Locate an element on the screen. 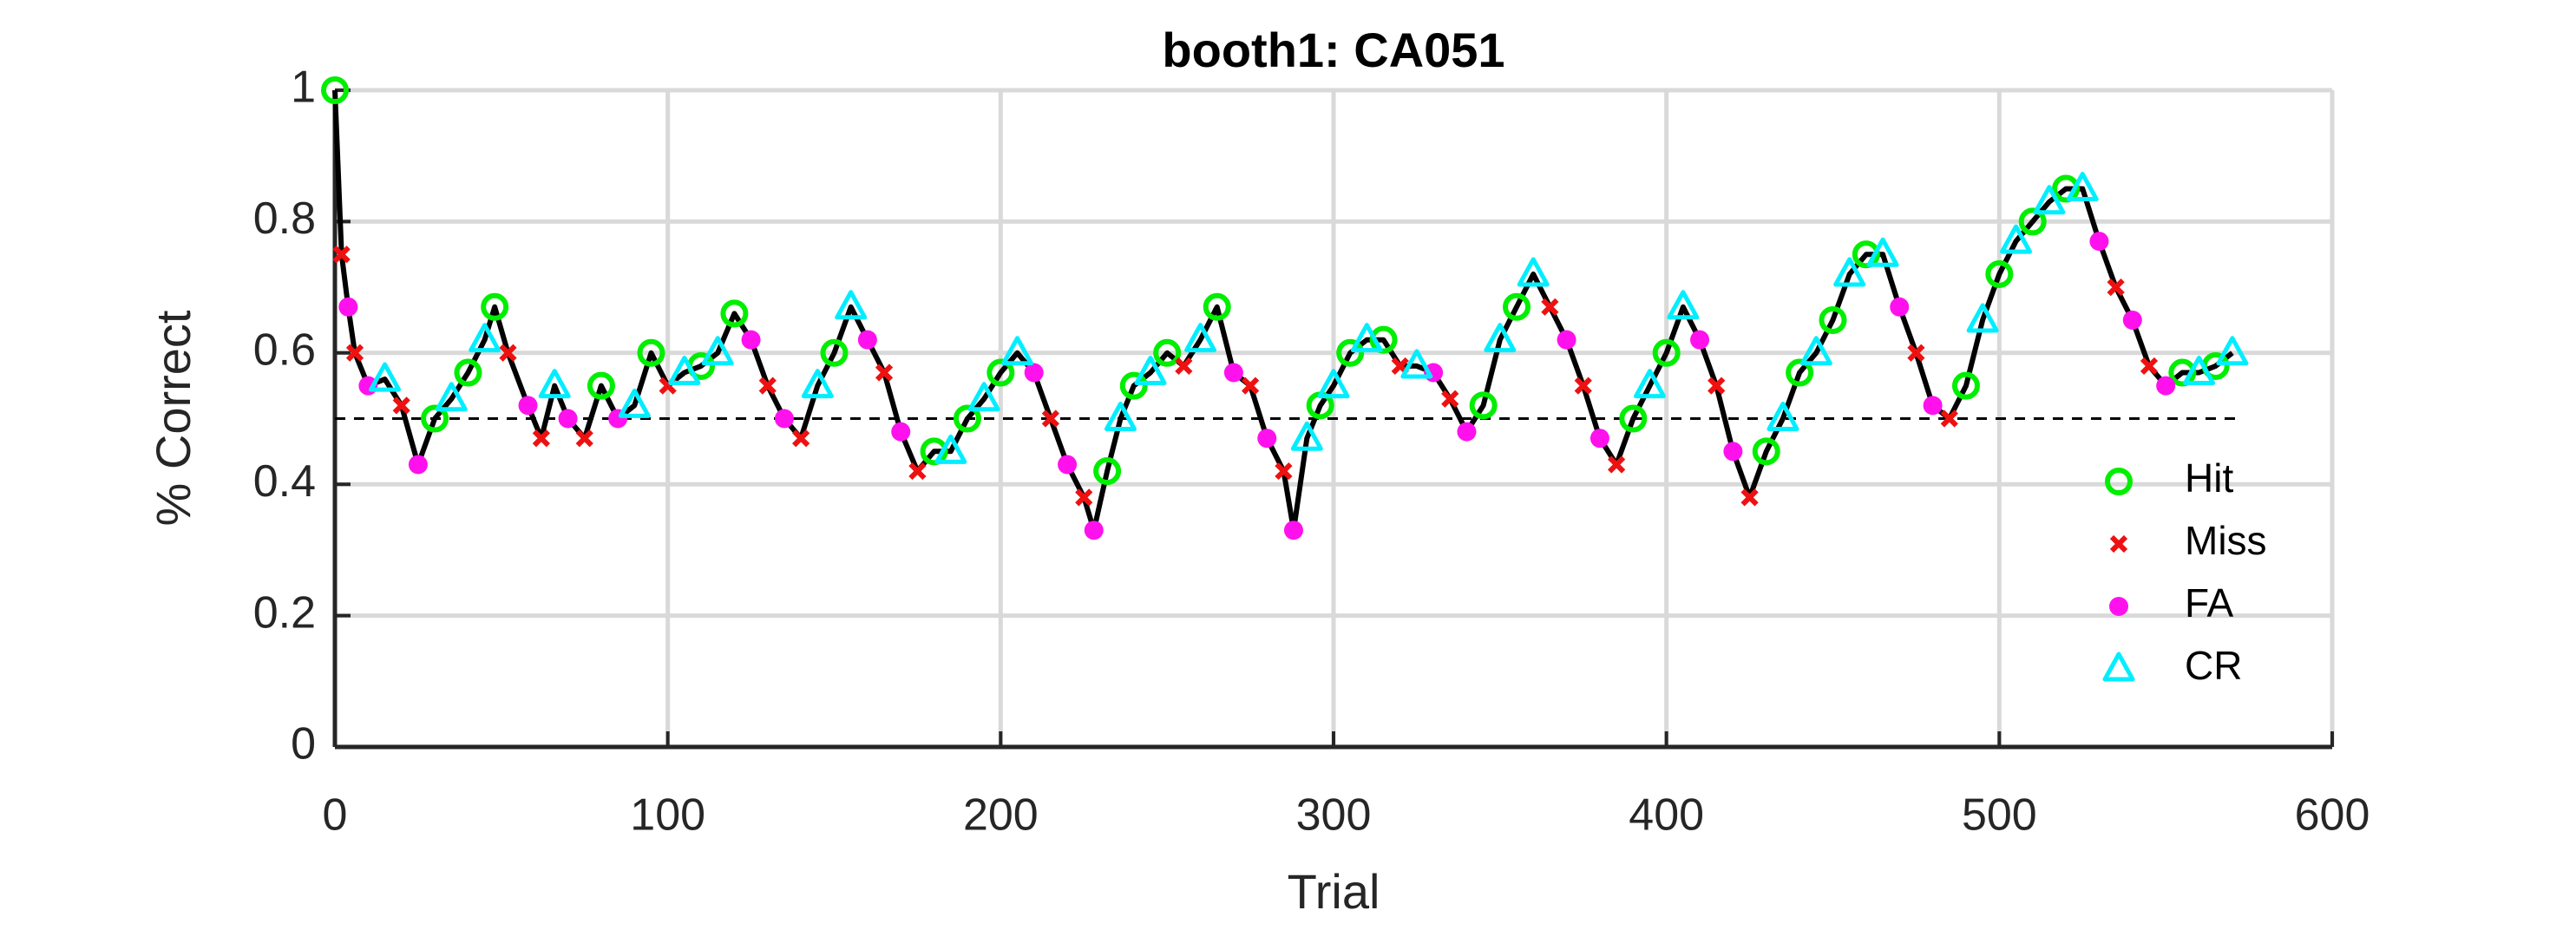 This screenshot has height=930, width=2576. x-tick-label: 0 is located at coordinates (335, 815).